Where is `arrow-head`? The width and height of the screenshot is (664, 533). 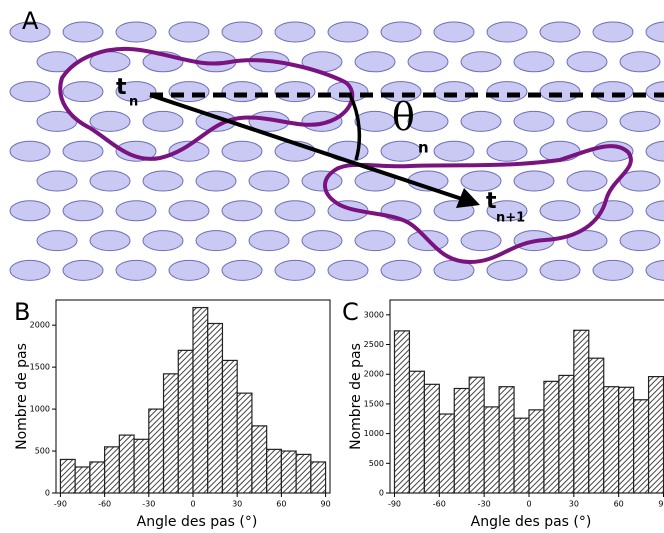 arrow-head is located at coordinates (468, 198).